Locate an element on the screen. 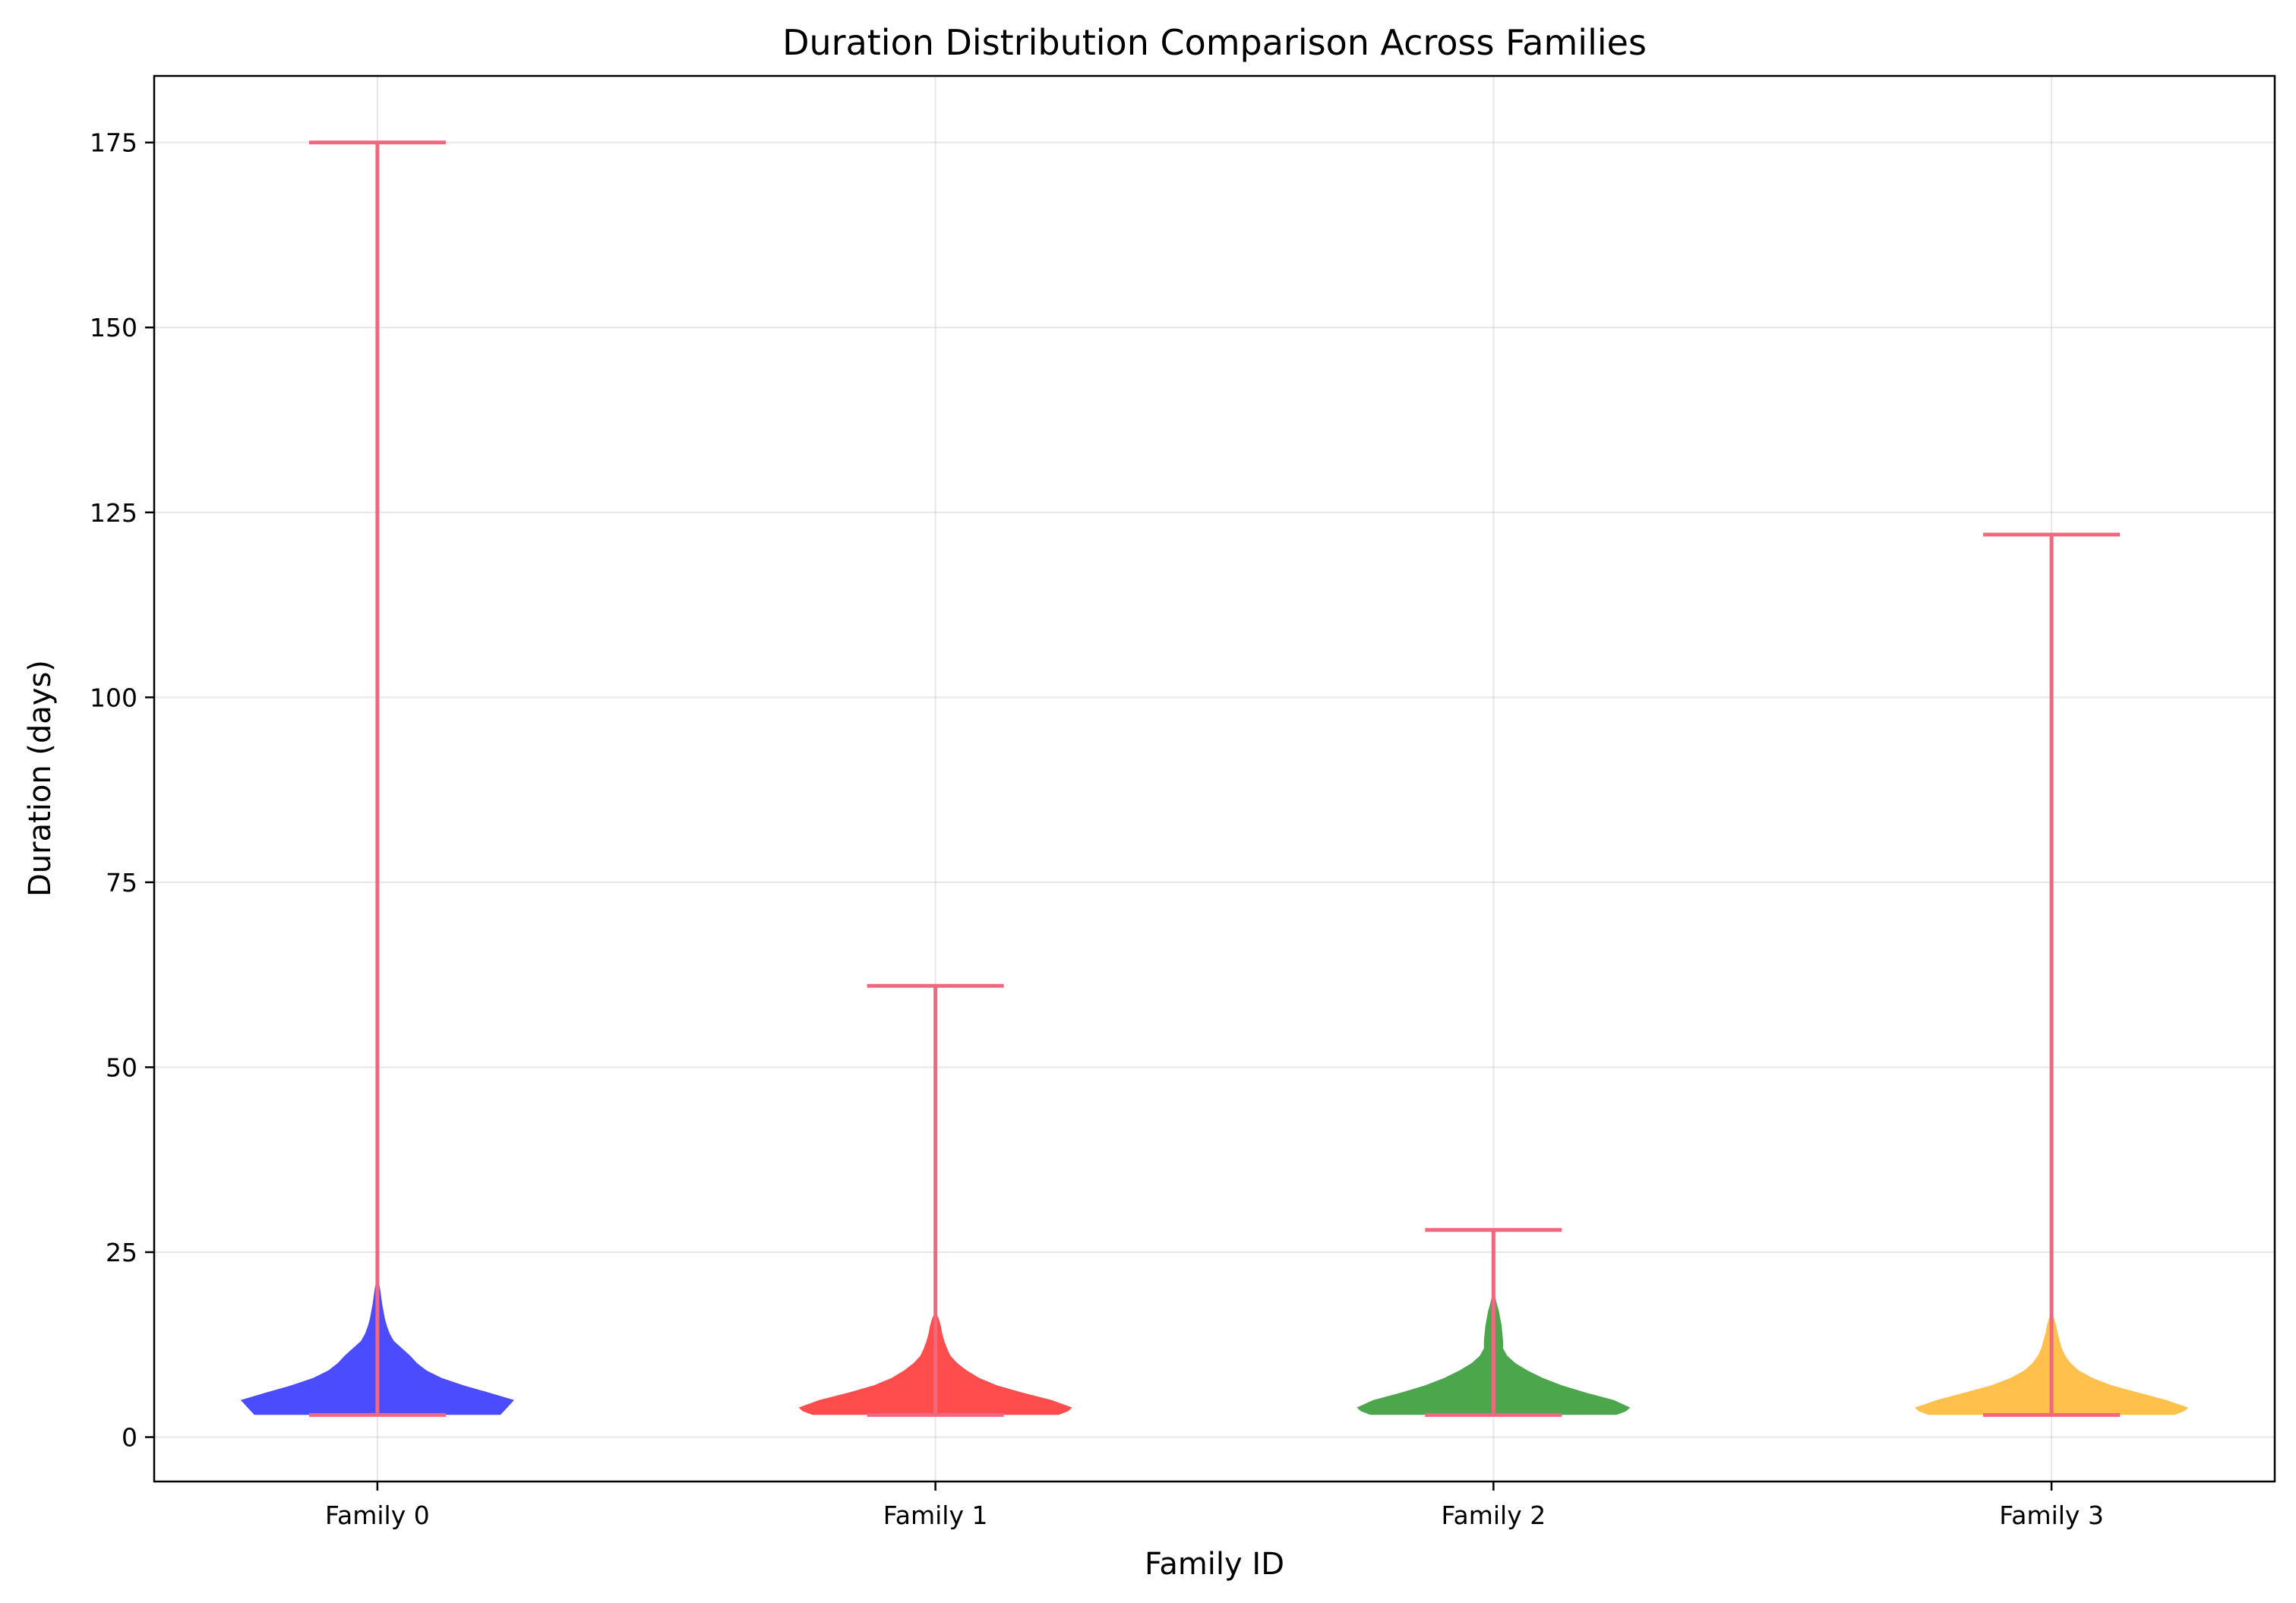 Image resolution: width=2296 pixels, height=1603 pixels. x-tick-label: Family 2 is located at coordinates (1494, 1515).